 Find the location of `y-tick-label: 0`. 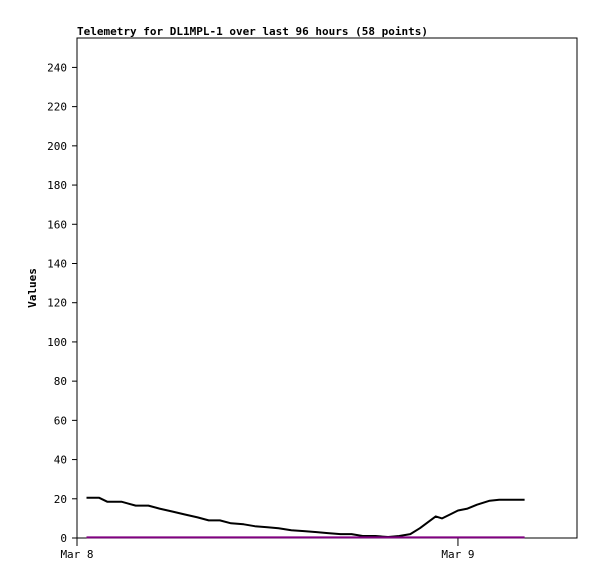

y-tick-label: 0 is located at coordinates (63, 538).